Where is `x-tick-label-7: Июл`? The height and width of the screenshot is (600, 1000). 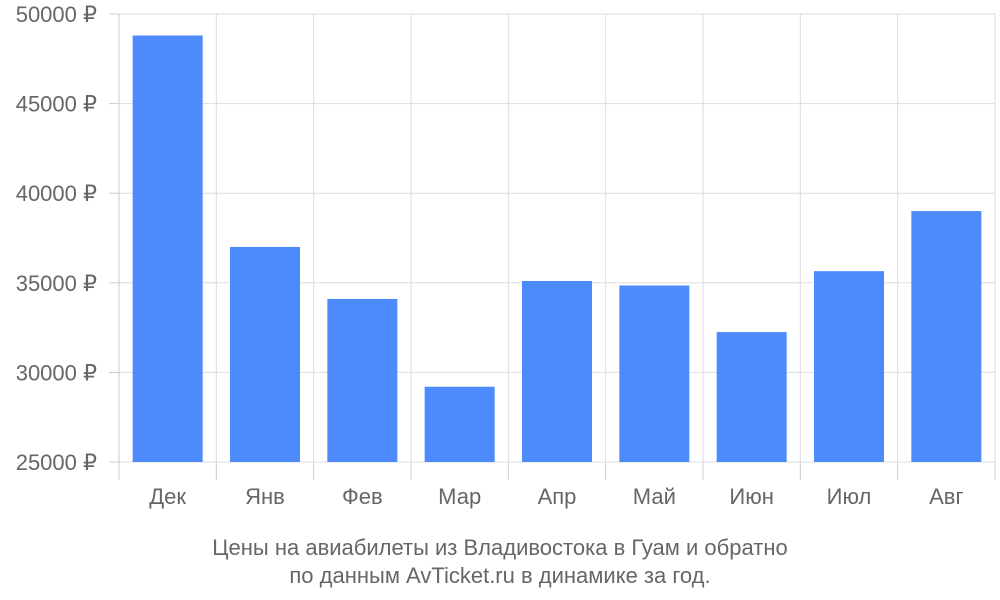 x-tick-label-7: Июл is located at coordinates (849, 496).